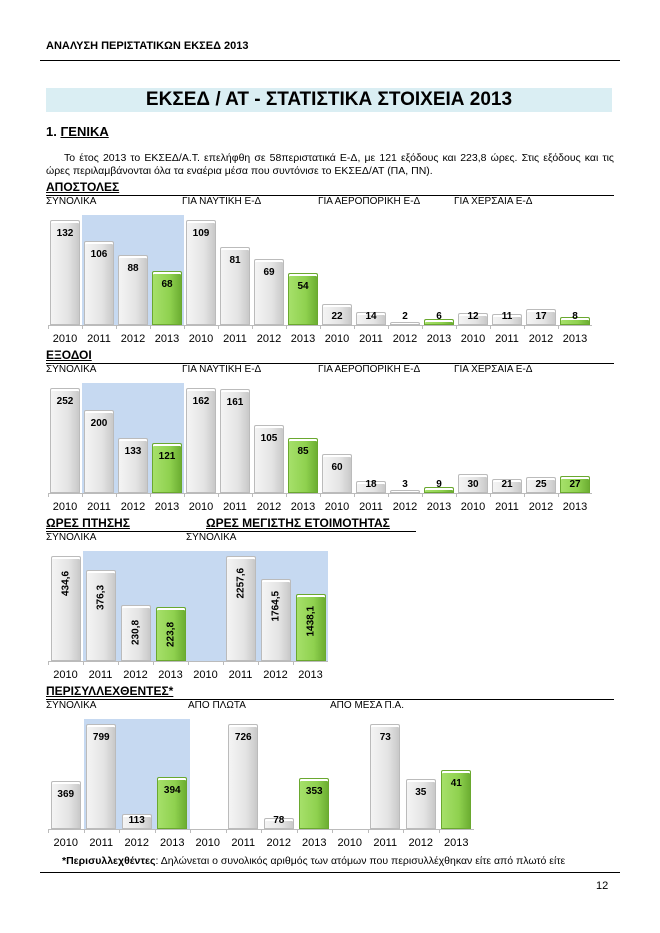  What do you see at coordinates (439, 316) in the screenshot?
I see `bar-value-label: 6` at bounding box center [439, 316].